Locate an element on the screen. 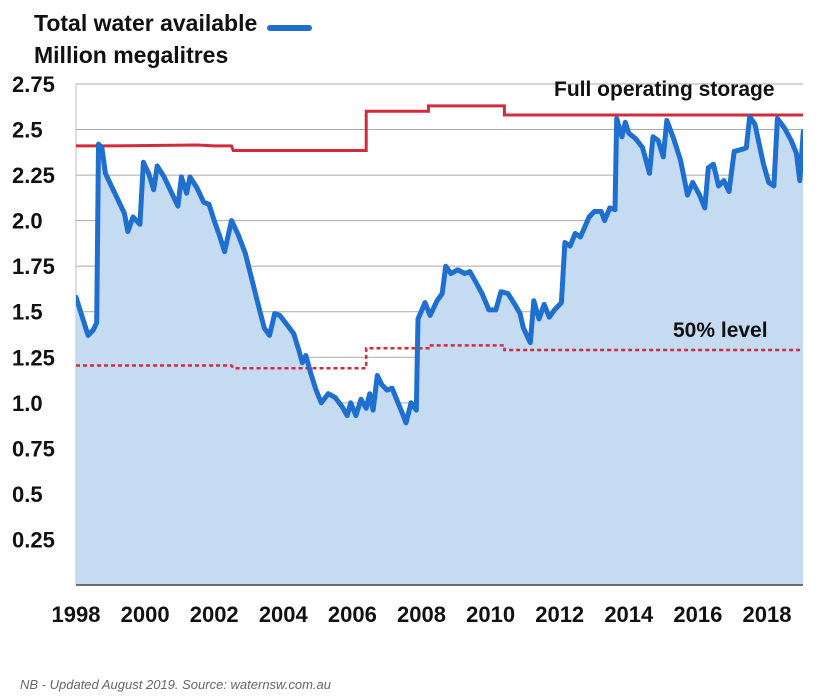  x-tick-label: 2000 is located at coordinates (145, 614).